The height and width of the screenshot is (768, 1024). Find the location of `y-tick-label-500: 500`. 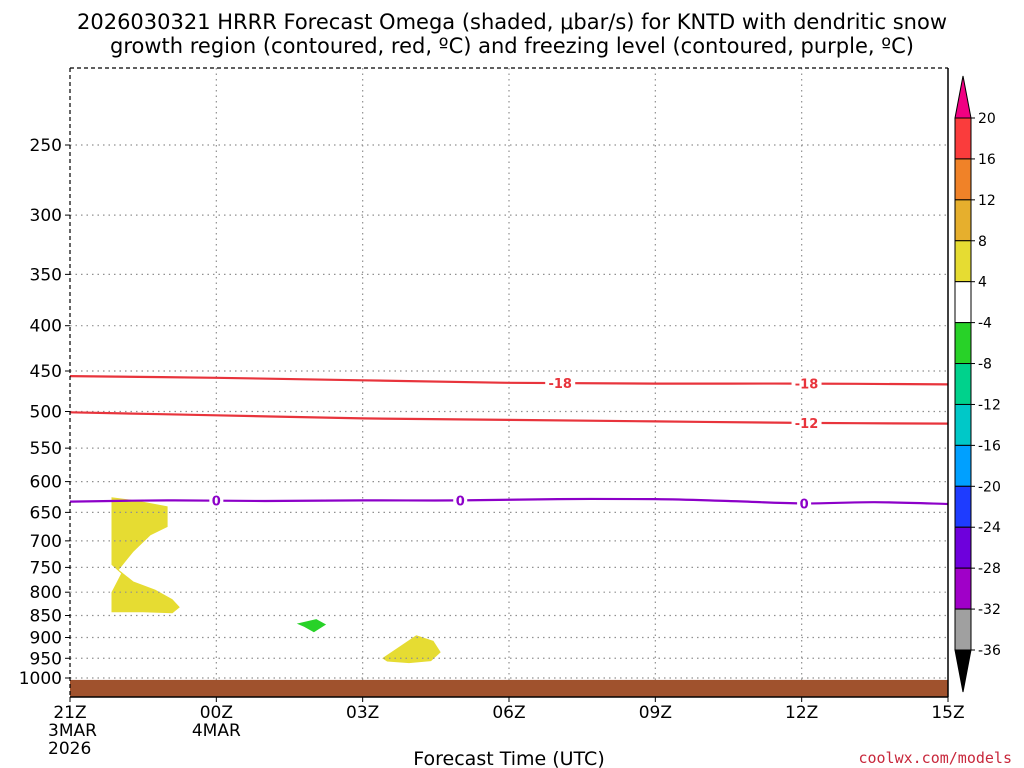

y-tick-label-500: 500 is located at coordinates (46, 413).